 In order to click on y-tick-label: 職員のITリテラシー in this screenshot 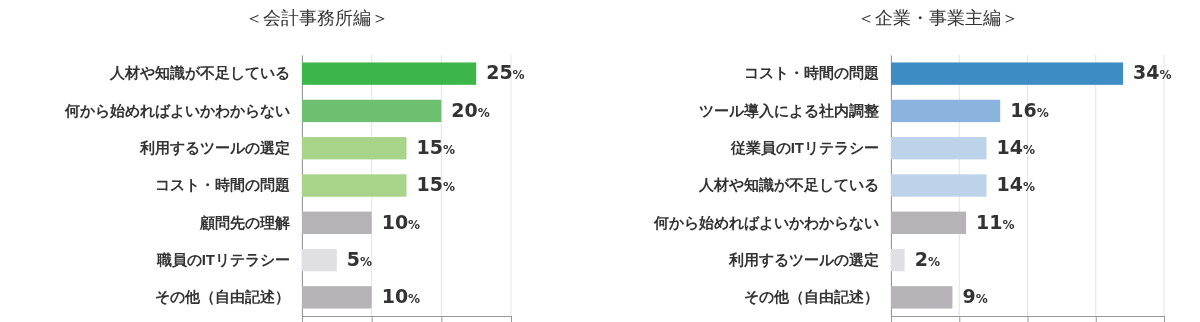, I will do `click(222, 259)`.